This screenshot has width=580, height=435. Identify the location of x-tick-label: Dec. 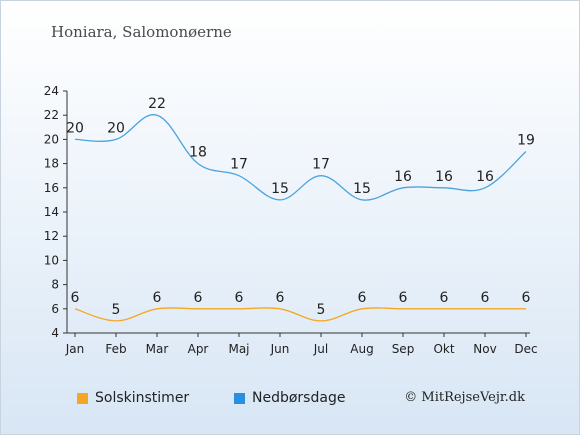
(525, 349).